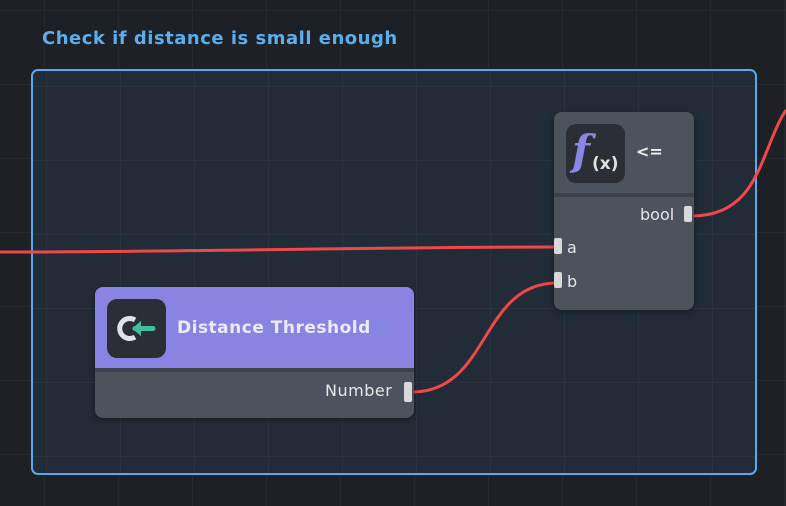 The height and width of the screenshot is (506, 786). Describe the element at coordinates (738, 163) in the screenshot. I see `wire-bool-out` at that location.